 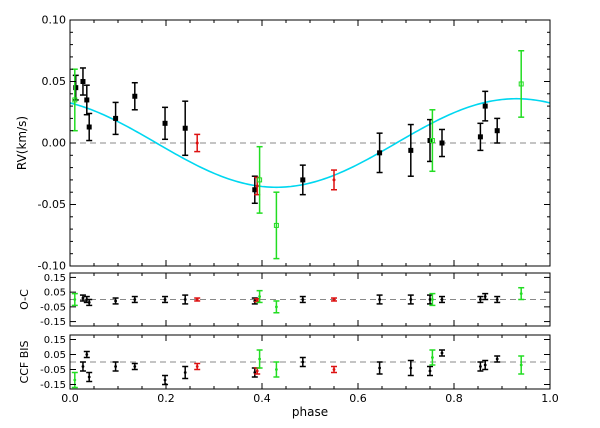 I want to click on y-tick-label: -0.15, so click(x=53, y=385).